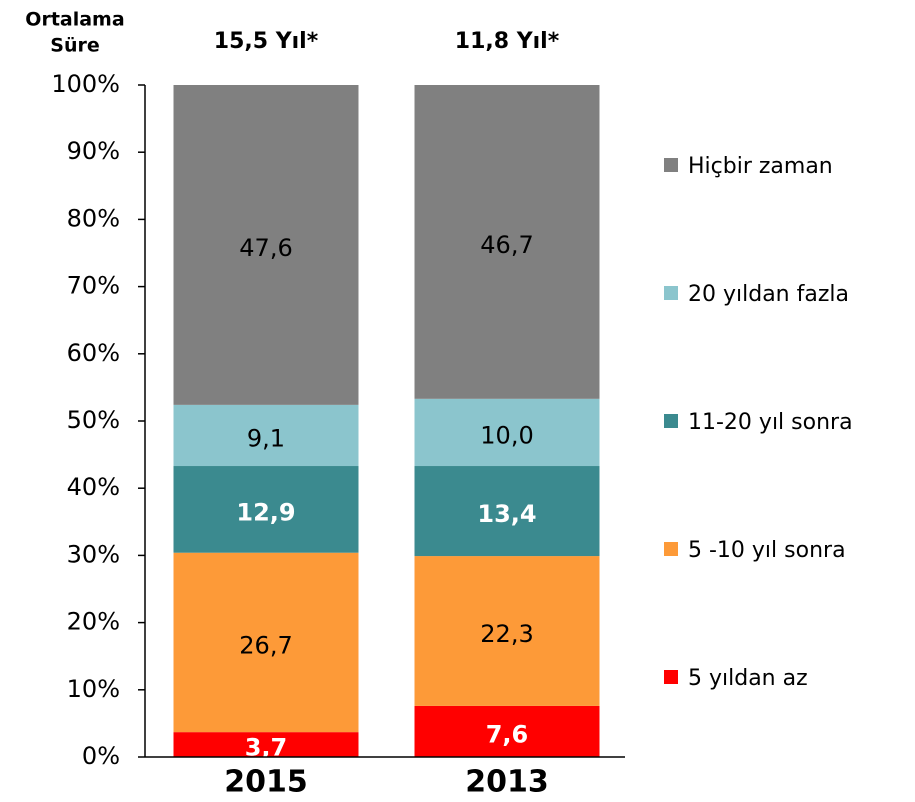  I want to click on header-line: Süre, so click(74, 46).